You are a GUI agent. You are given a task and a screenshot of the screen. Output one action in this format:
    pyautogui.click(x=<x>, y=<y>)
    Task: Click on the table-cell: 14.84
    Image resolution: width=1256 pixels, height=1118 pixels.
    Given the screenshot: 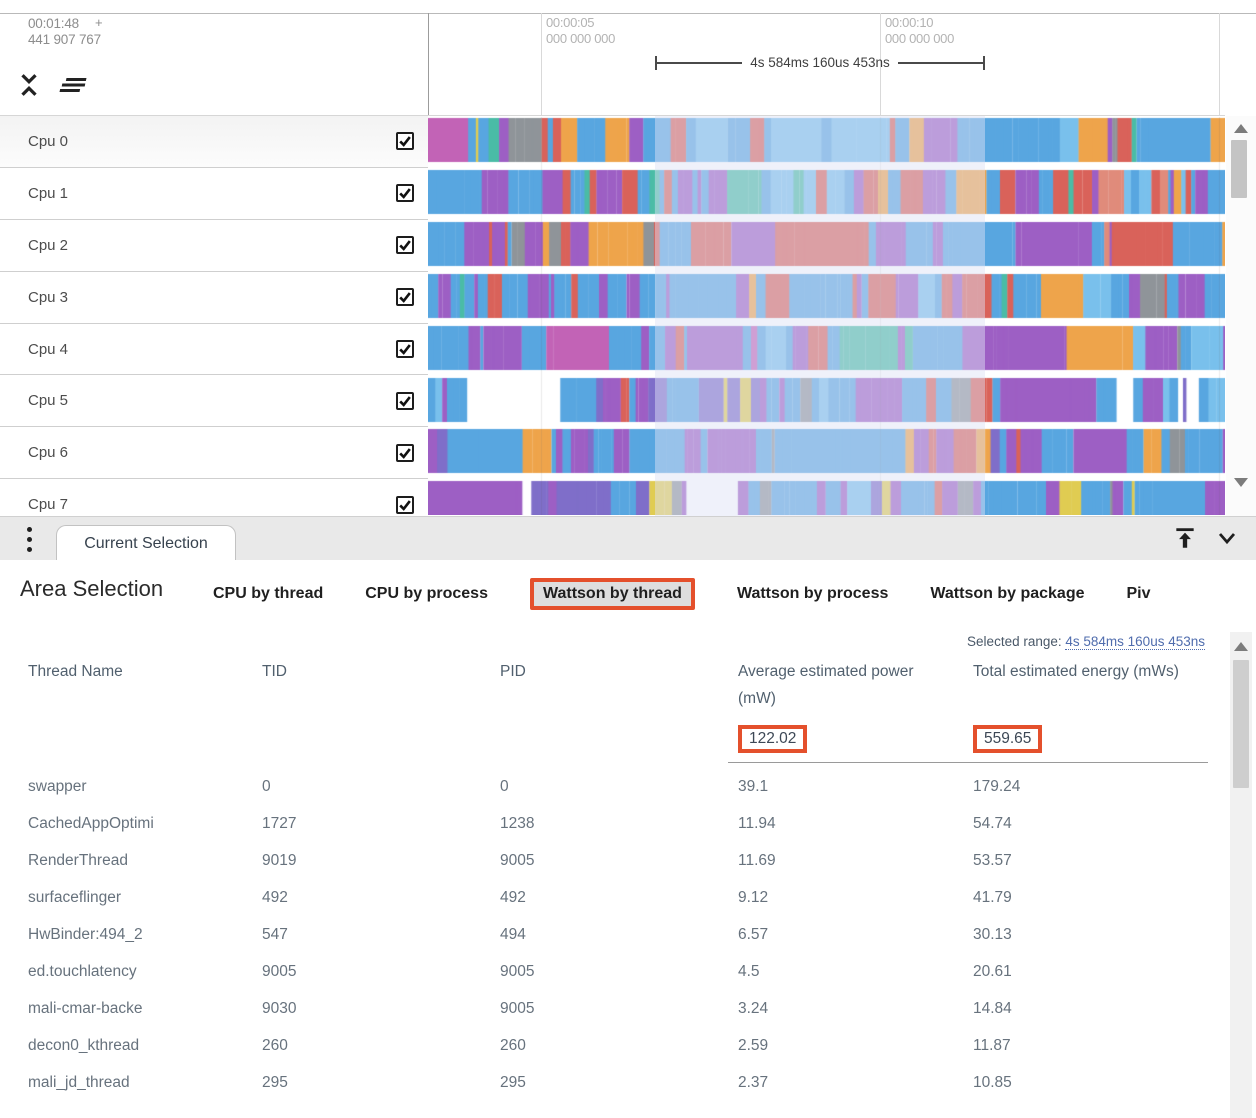 What is the action you would take?
    pyautogui.click(x=992, y=1008)
    